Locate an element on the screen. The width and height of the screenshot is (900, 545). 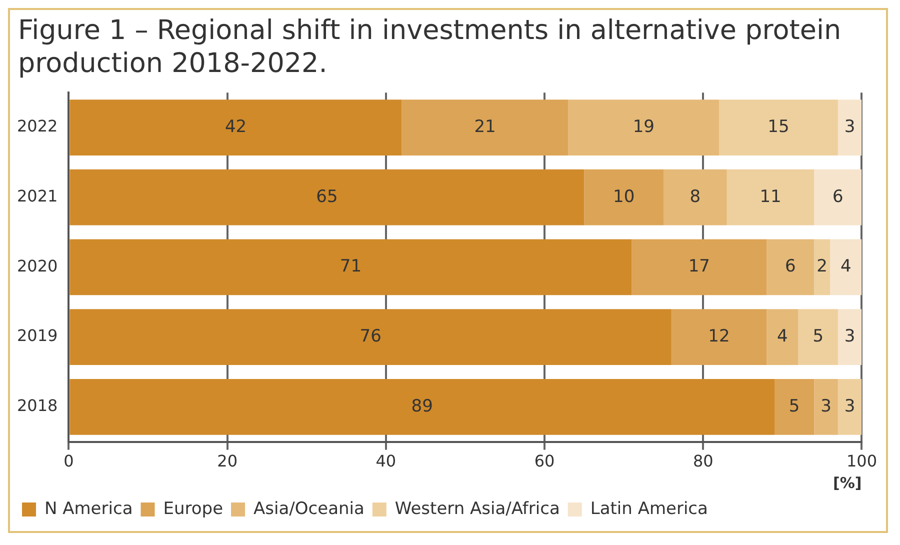
data-label: 42 is located at coordinates (235, 126).